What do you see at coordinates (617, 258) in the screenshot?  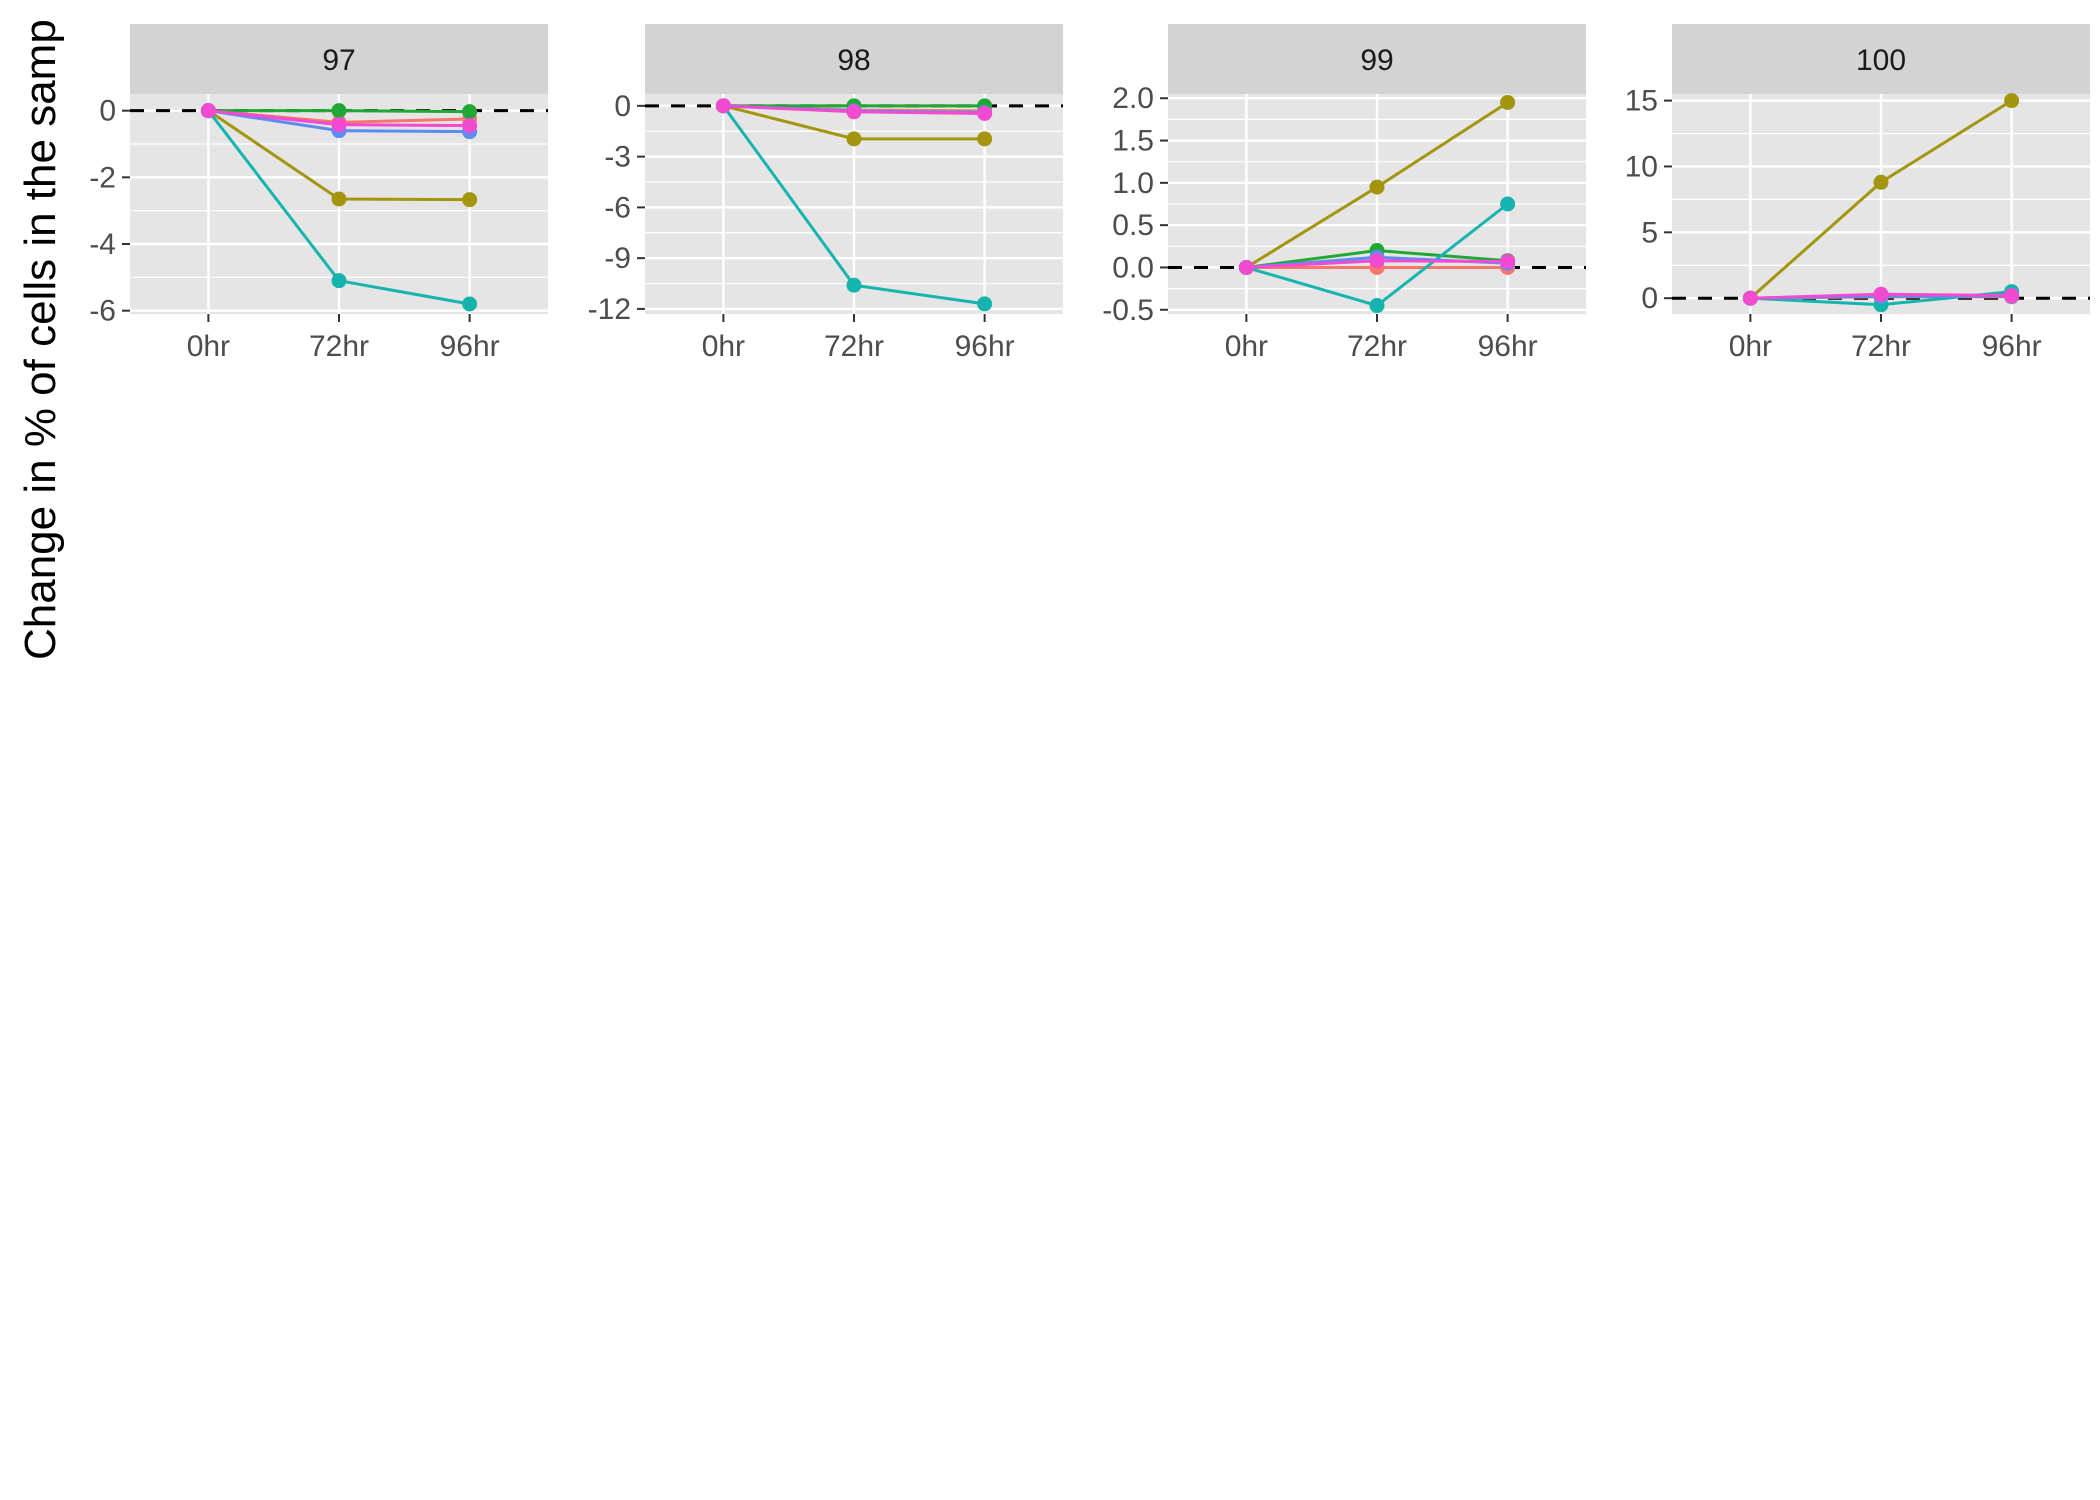 I see `y-tick-label: -9` at bounding box center [617, 258].